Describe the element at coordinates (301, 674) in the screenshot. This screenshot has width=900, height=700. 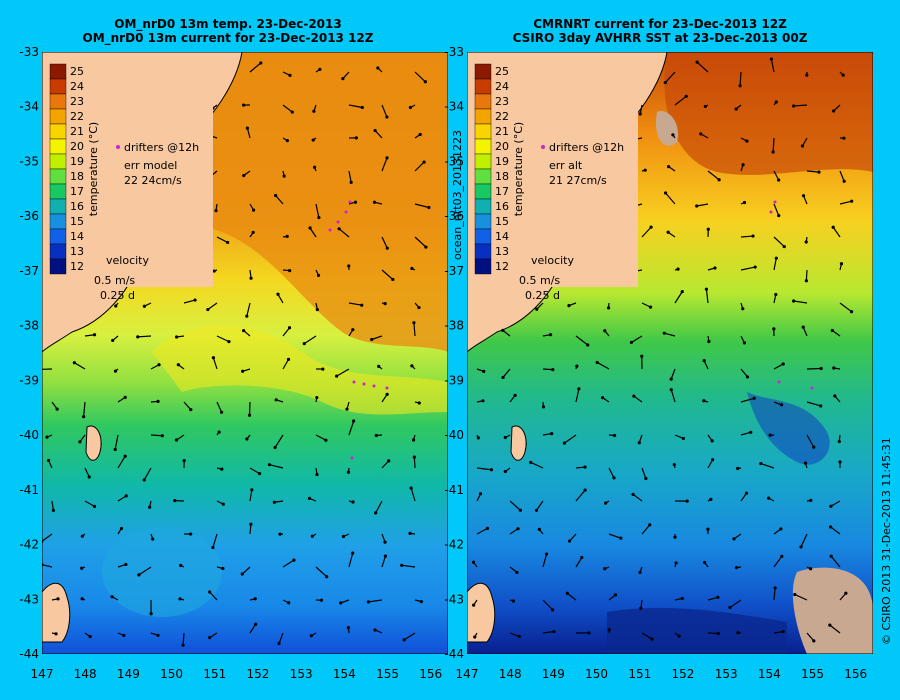
I see `x-tick-label: 153` at that location.